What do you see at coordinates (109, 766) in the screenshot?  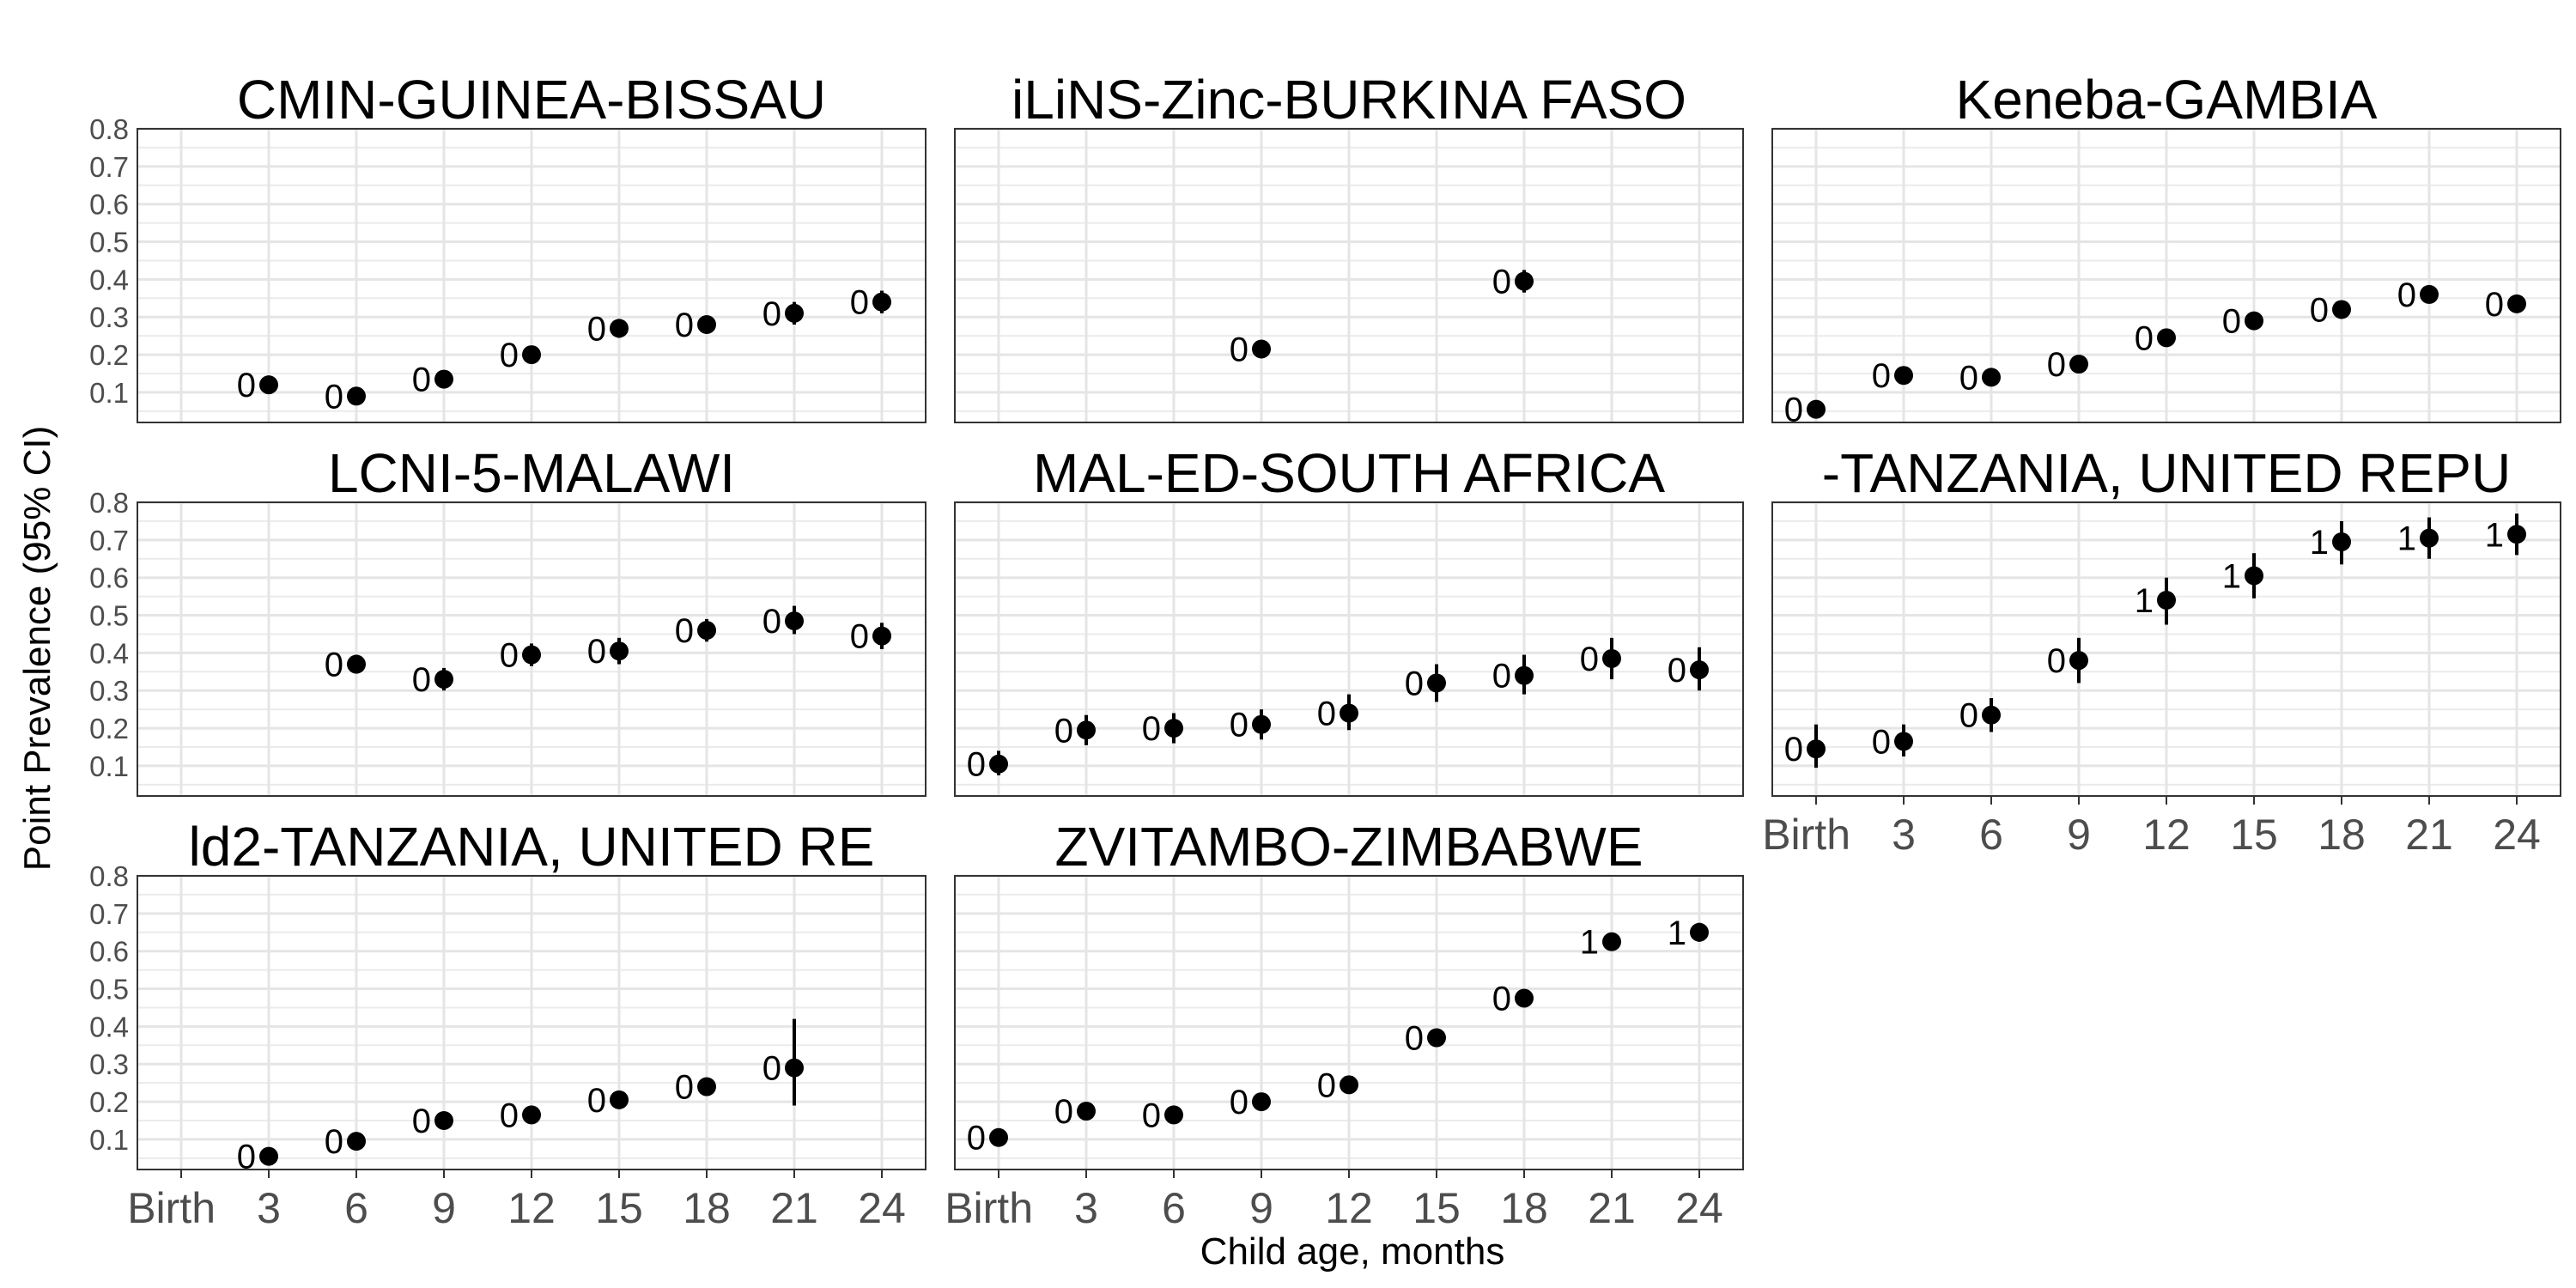 I see `y-tick-label: 0.1` at bounding box center [109, 766].